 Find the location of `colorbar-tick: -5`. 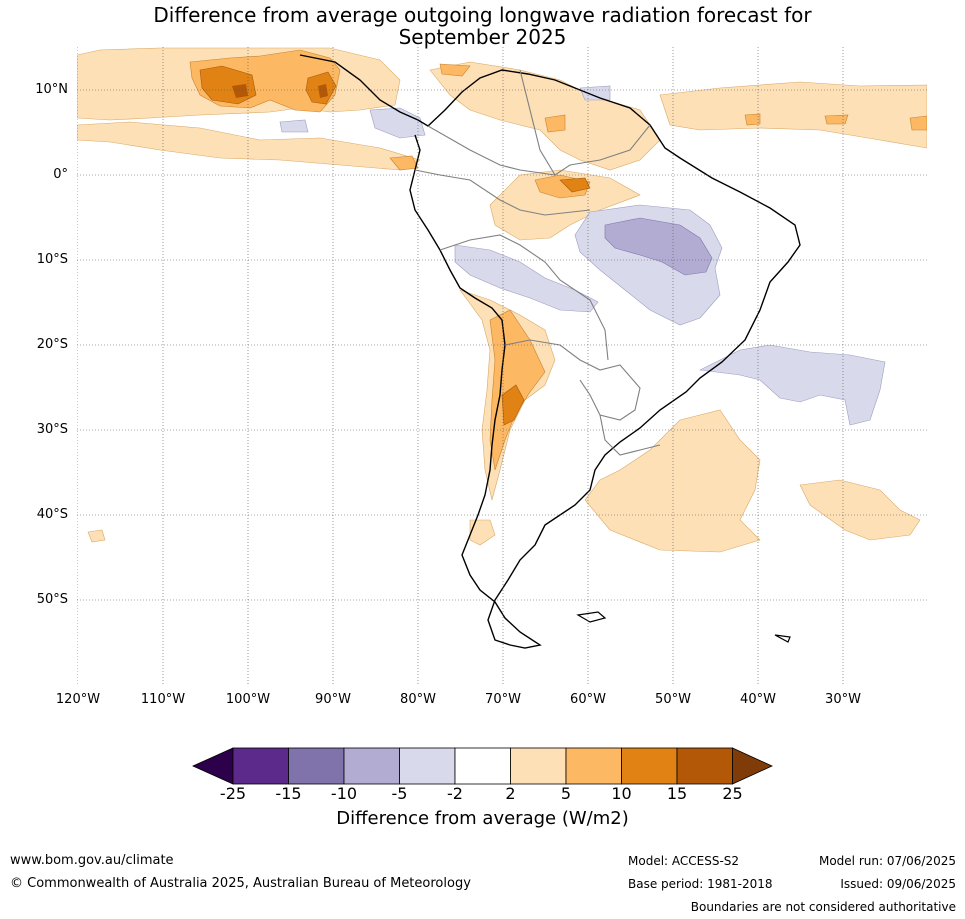

colorbar-tick: -5 is located at coordinates (399, 793).